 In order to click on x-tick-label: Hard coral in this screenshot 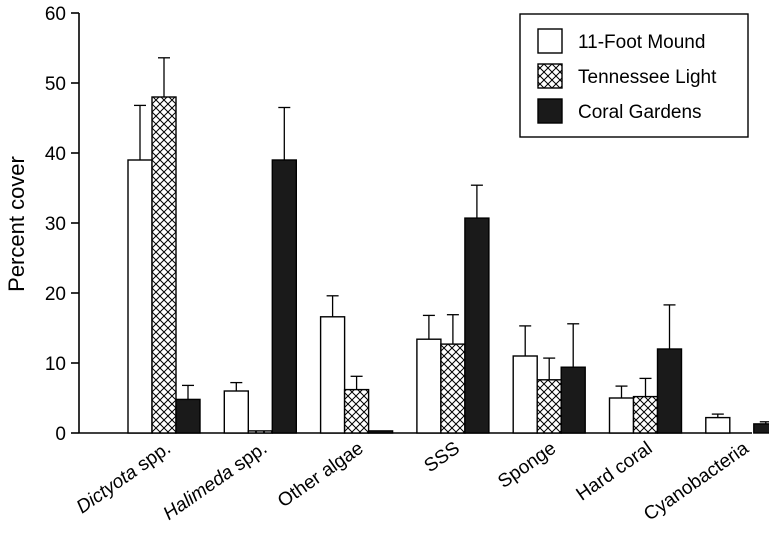, I will do `click(615, 471)`.